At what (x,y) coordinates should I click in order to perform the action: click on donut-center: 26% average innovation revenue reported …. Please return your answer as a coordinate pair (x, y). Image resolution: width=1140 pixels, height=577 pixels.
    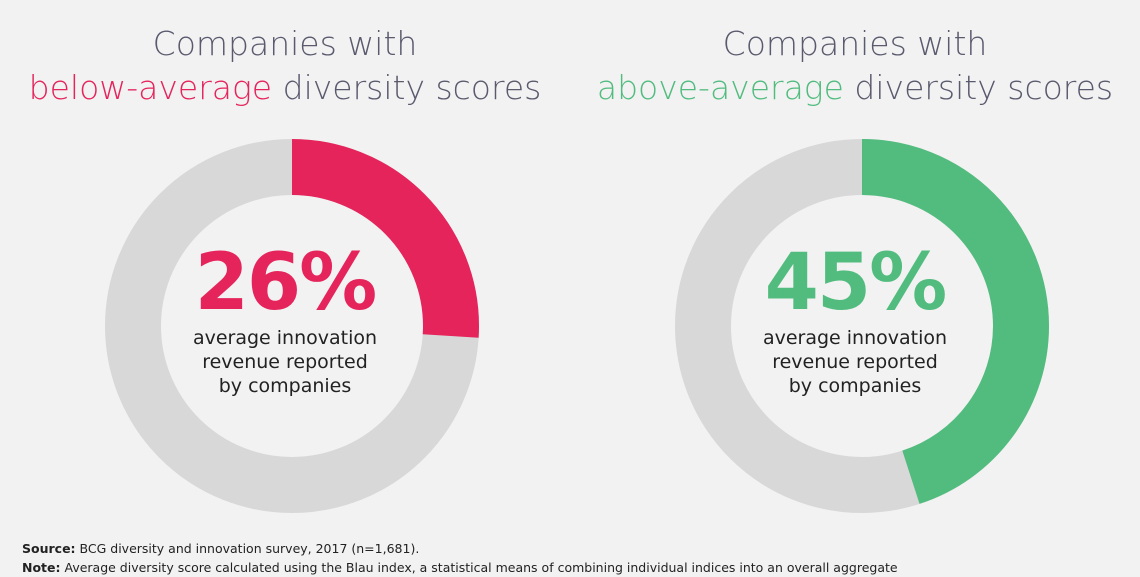
    Looking at the image, I should click on (285, 320).